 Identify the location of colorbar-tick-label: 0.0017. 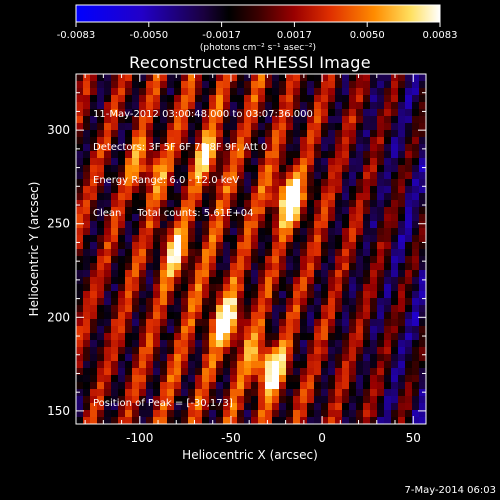
(294, 35).